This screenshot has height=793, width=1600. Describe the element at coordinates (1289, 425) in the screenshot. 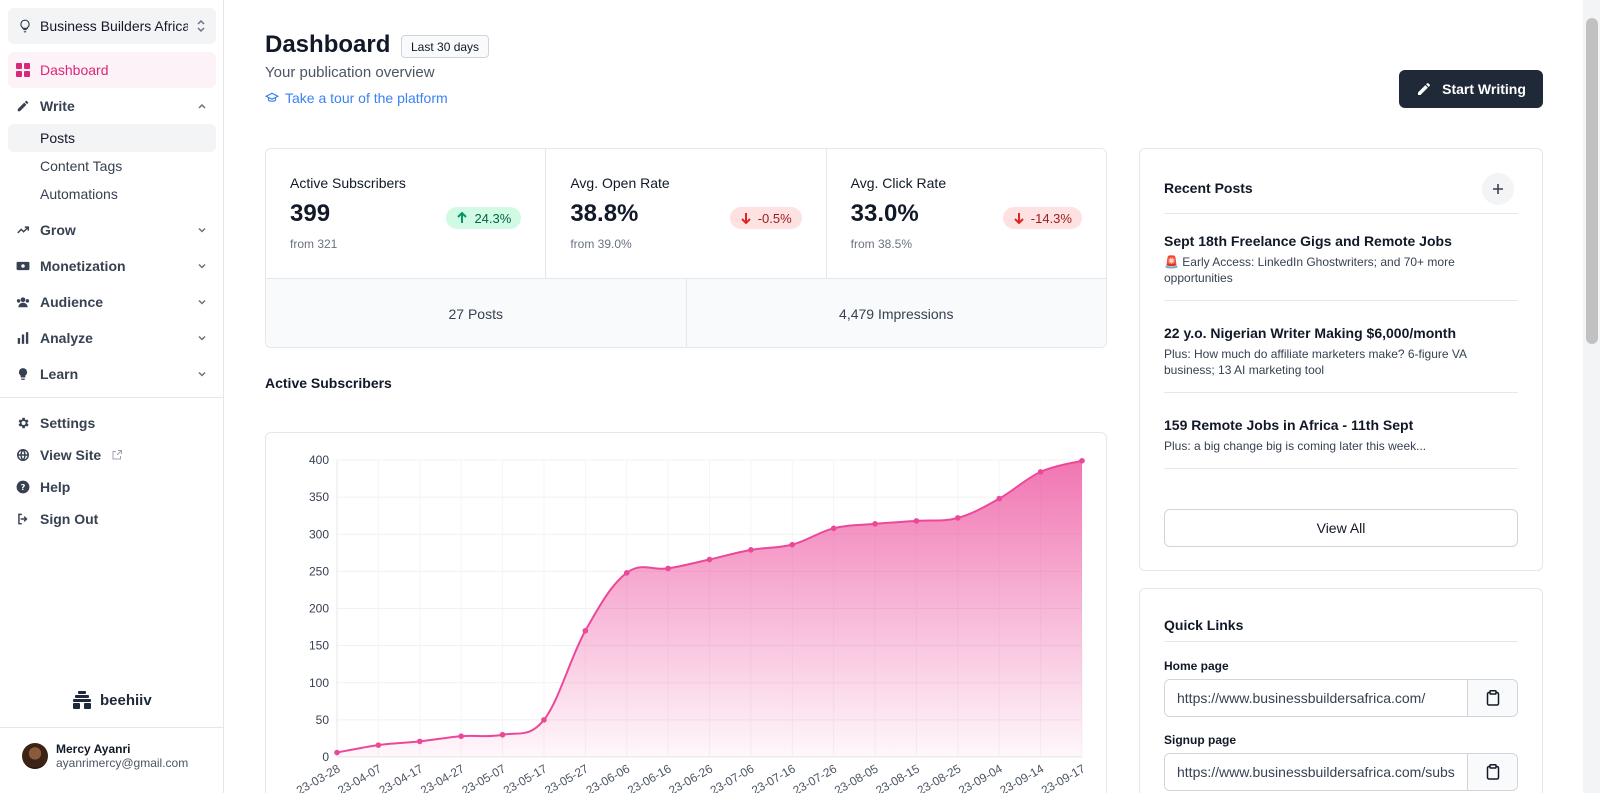

I see `post-title: 159 Remote Jobs in Africa - 11th Sept` at that location.